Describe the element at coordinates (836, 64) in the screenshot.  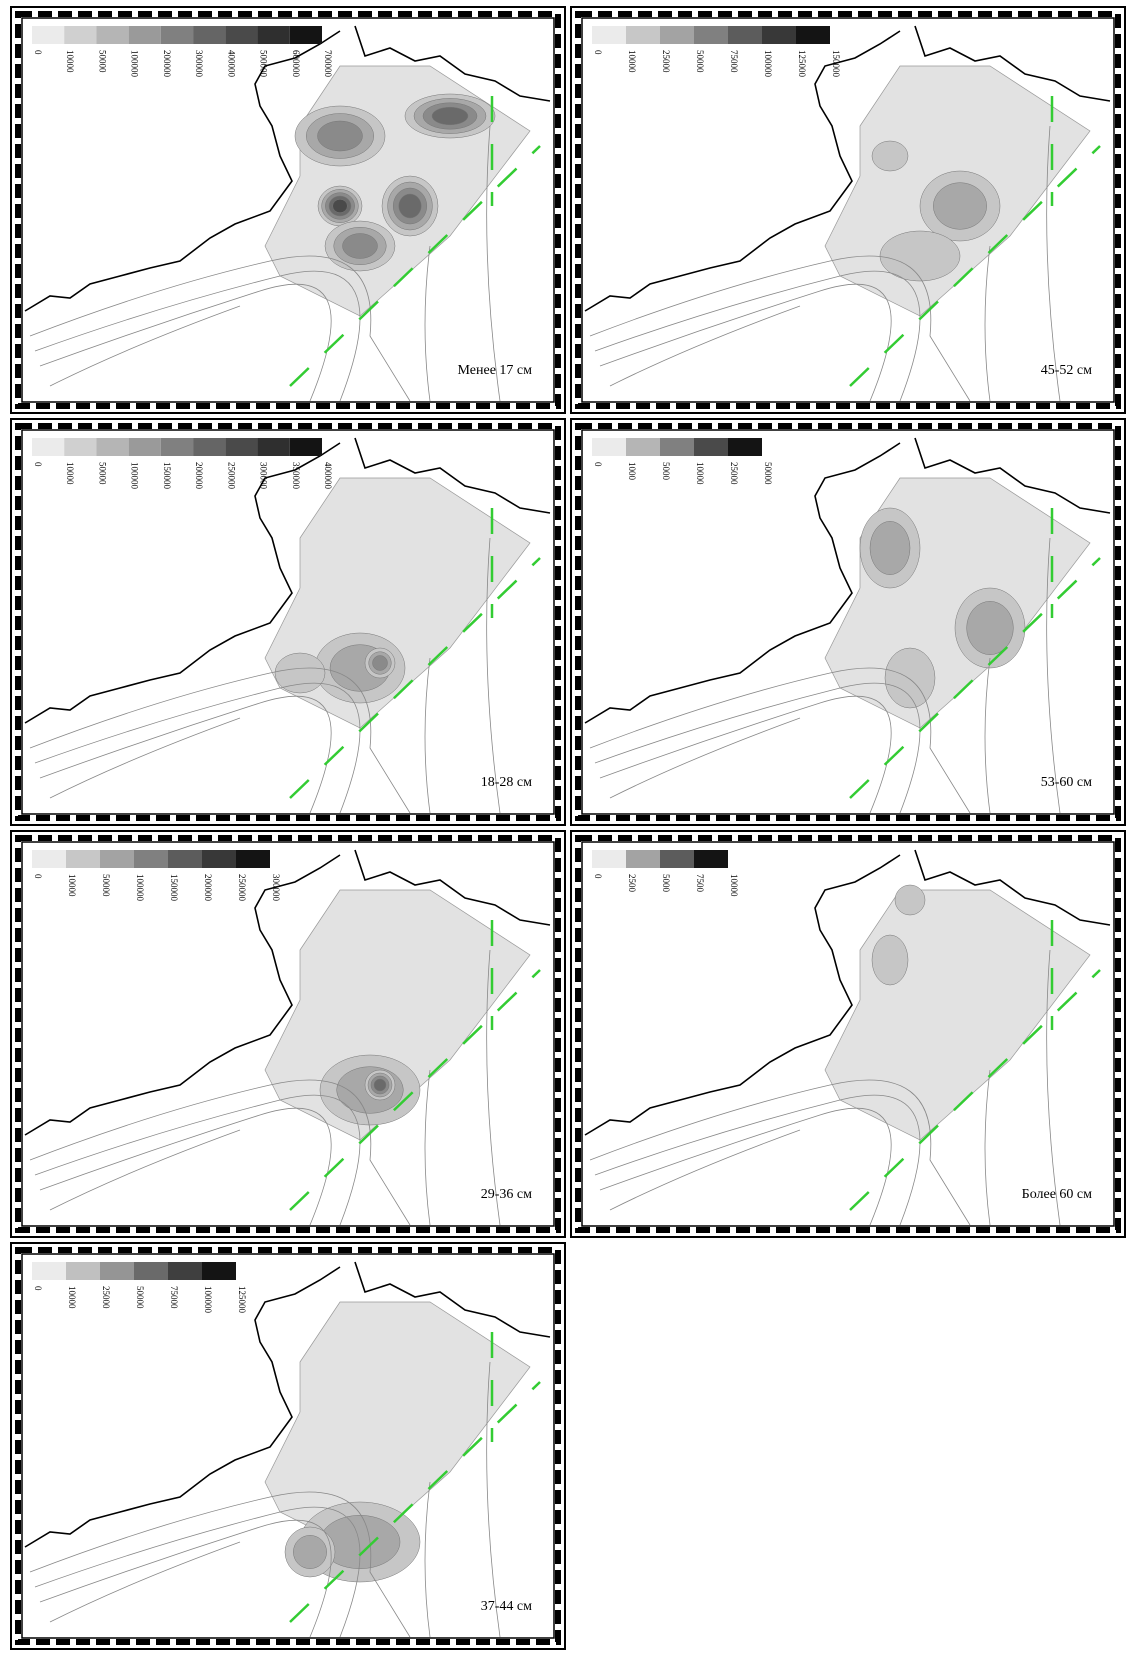
I see `legend-label: 150000` at that location.